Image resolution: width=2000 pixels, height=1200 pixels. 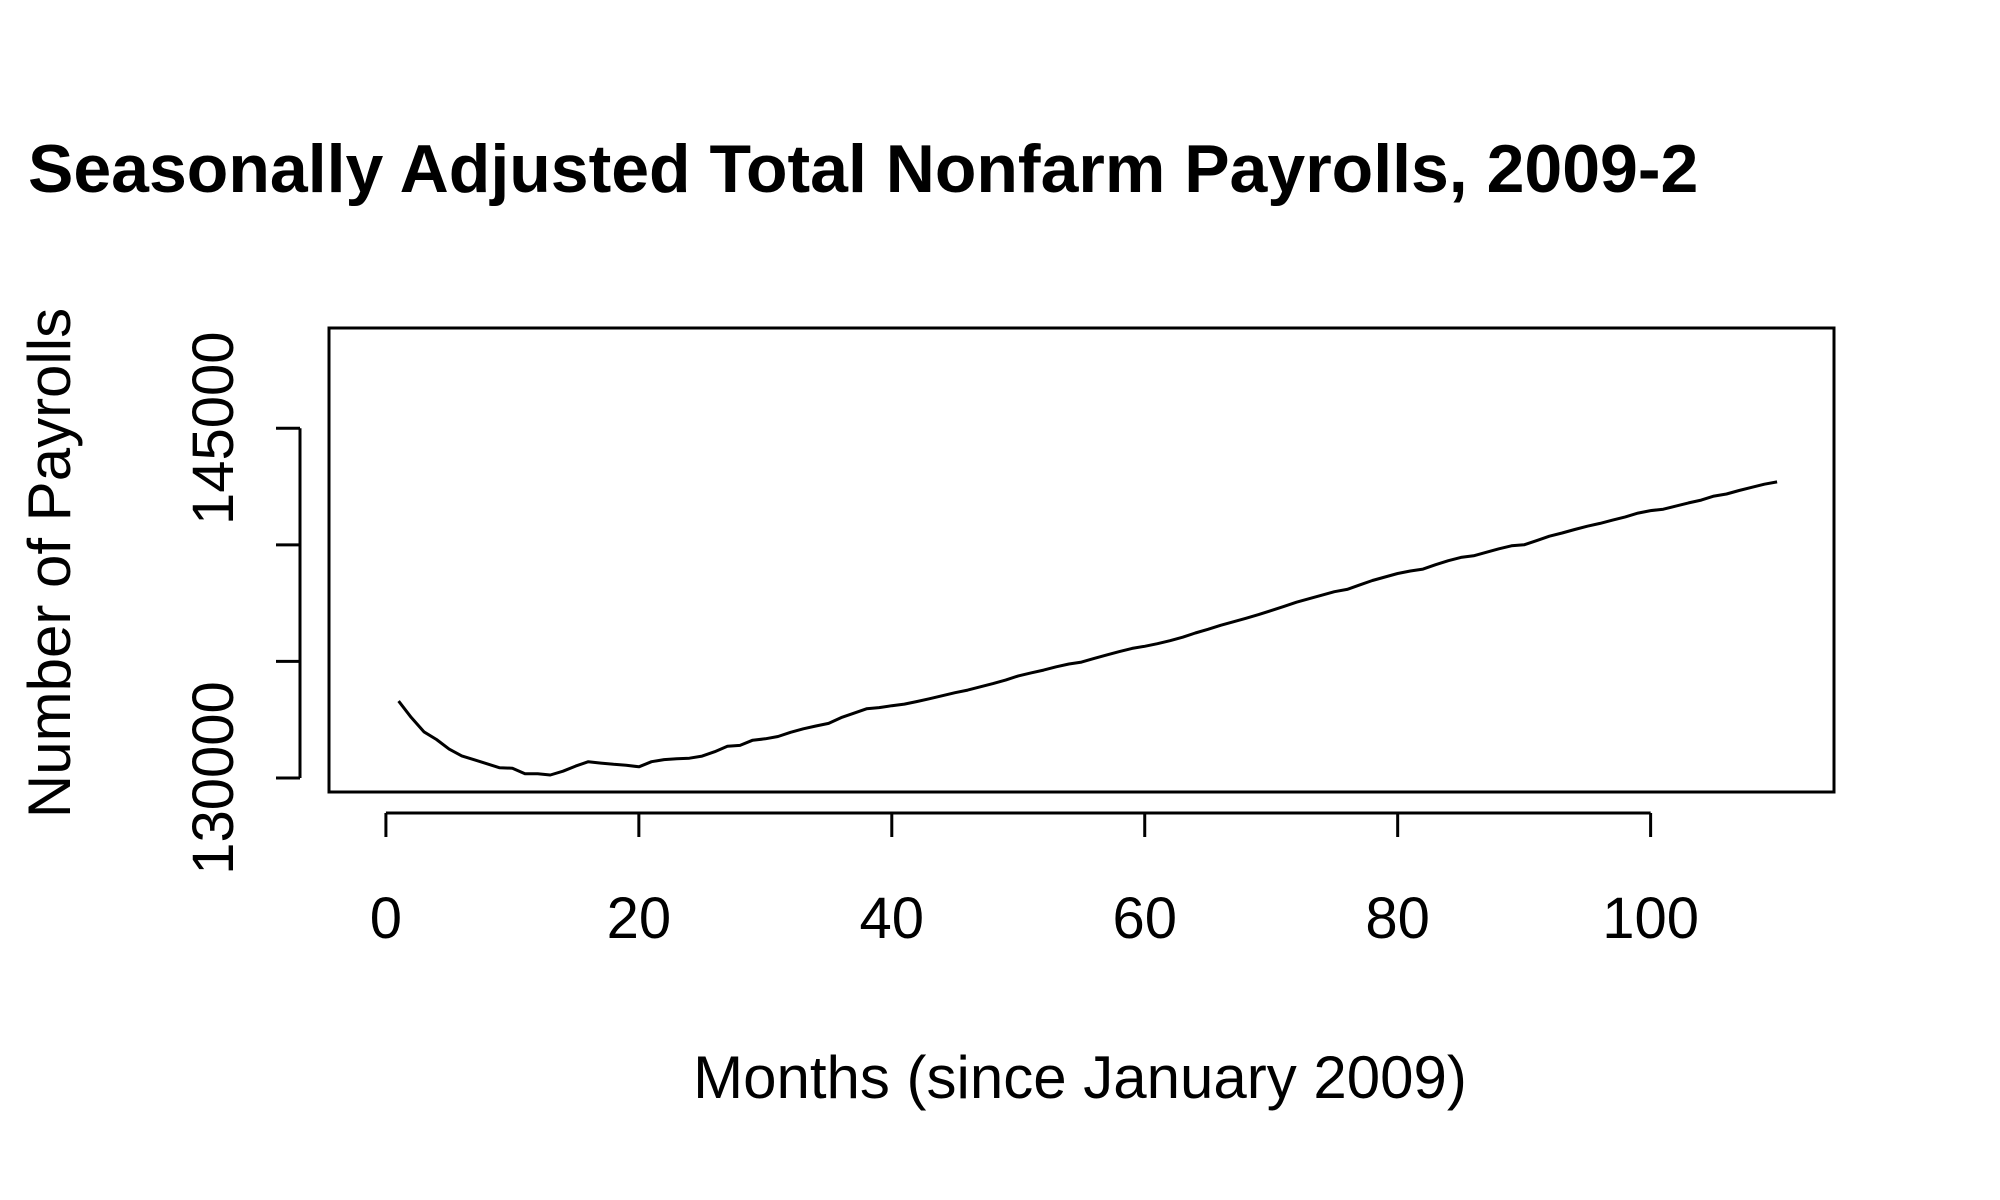 I want to click on y-axis-title: Number of Payrolls, so click(x=49, y=563).